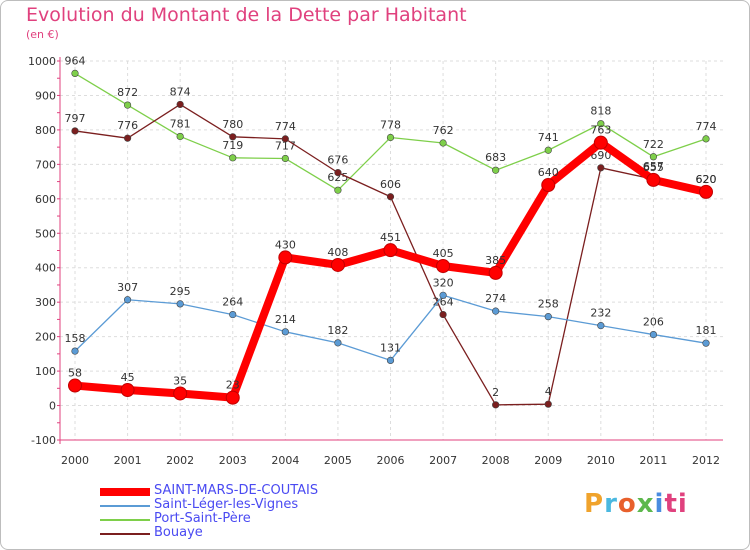 The image size is (750, 550). Describe the element at coordinates (75, 460) in the screenshot. I see `x-tick-label: 2000` at that location.